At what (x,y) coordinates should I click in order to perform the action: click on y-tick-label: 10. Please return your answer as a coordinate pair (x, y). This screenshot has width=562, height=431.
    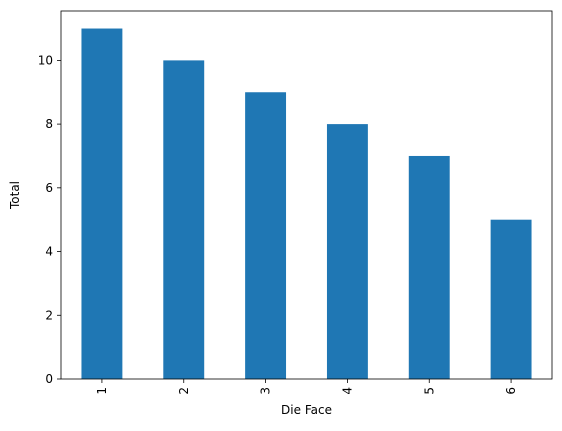
    Looking at the image, I should click on (45, 60).